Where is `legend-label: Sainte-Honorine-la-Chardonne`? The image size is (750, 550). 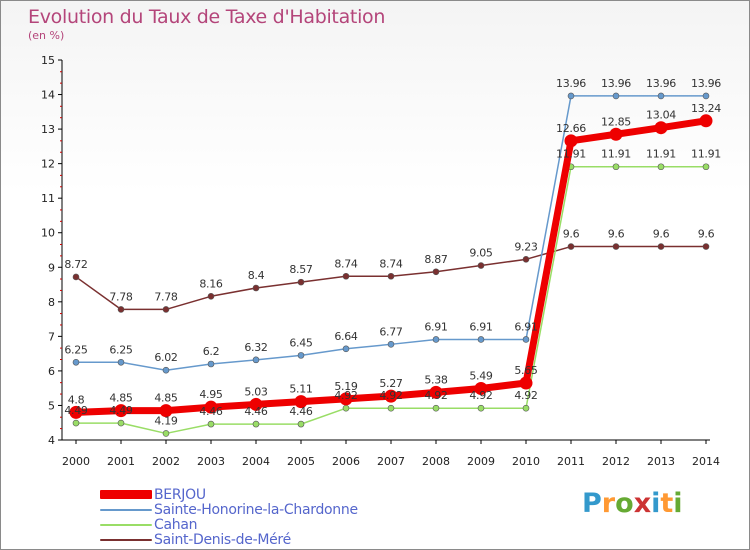
legend-label: Sainte-Honorine-la-Chardonne is located at coordinates (256, 509).